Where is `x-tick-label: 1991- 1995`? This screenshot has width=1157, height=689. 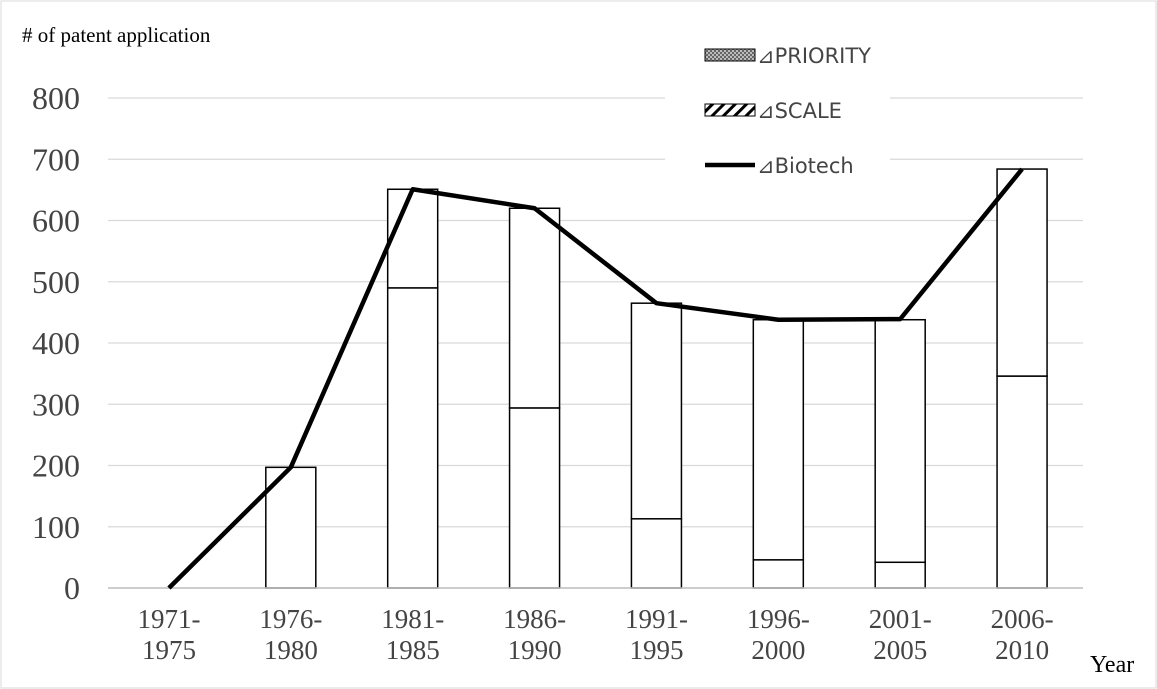 x-tick-label: 1991- 1995 is located at coordinates (656, 634).